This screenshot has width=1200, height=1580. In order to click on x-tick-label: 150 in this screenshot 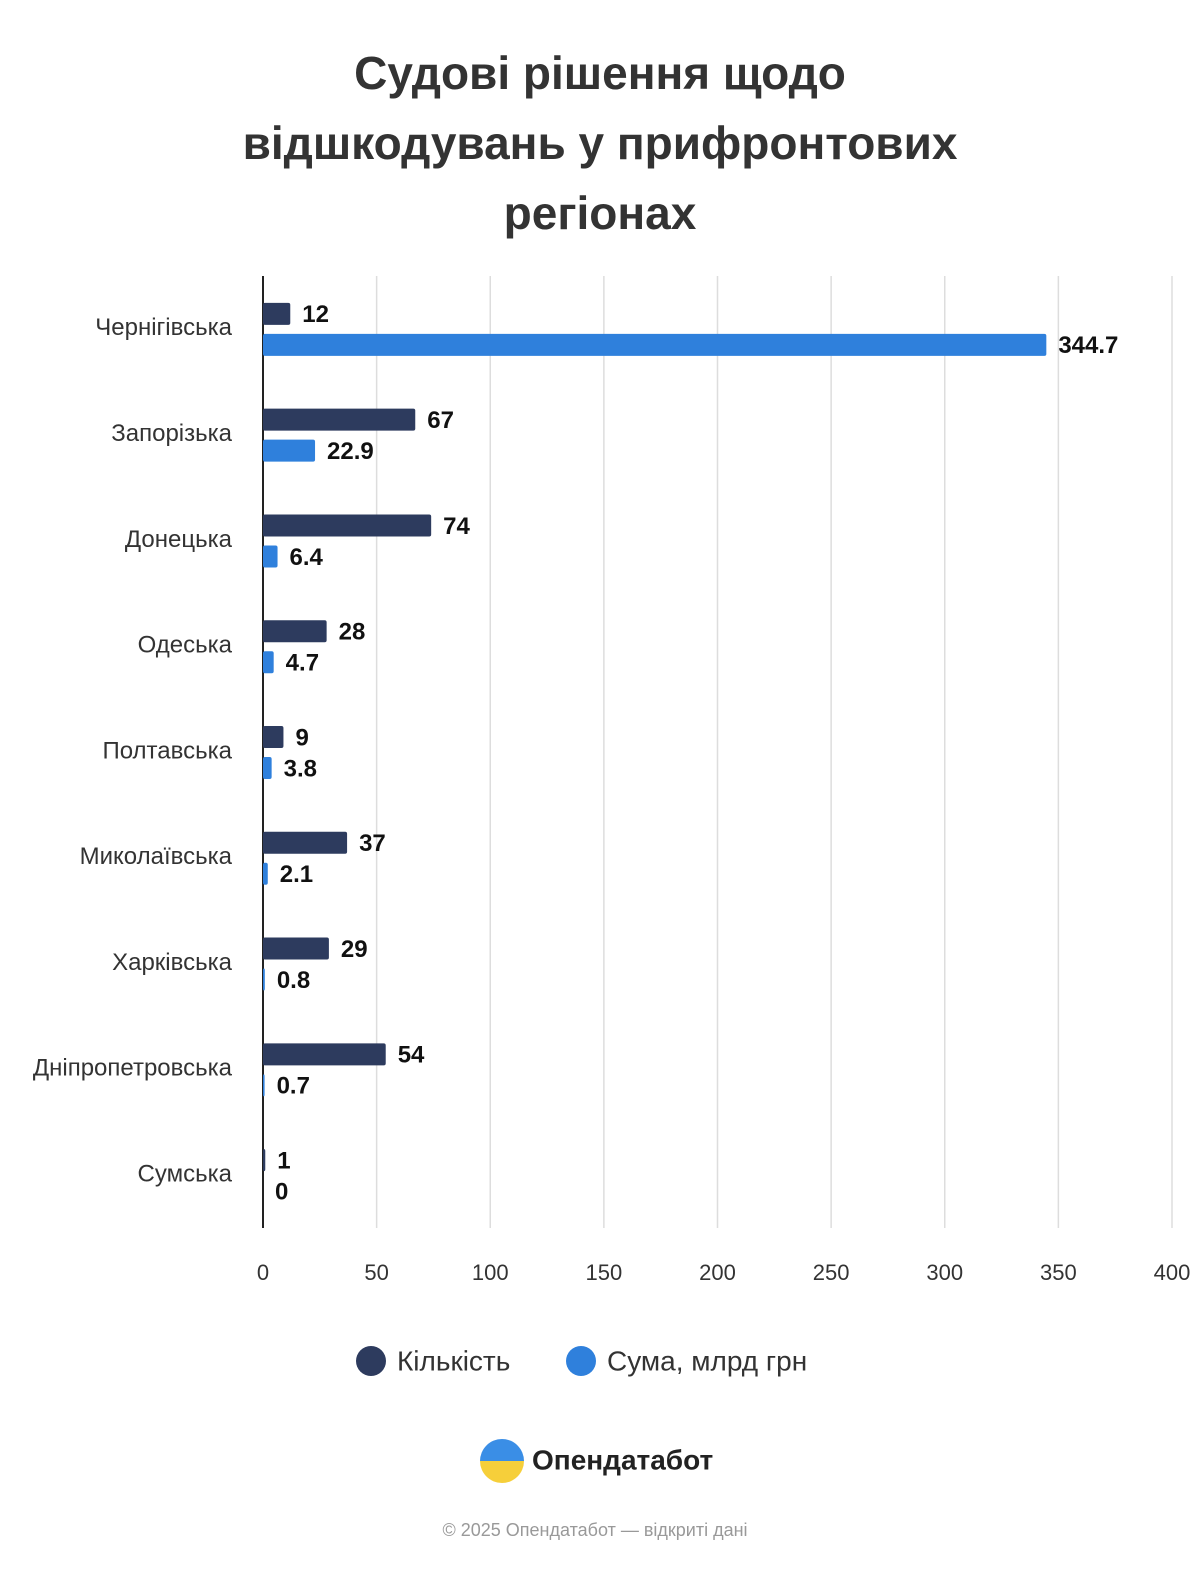, I will do `click(604, 1272)`.